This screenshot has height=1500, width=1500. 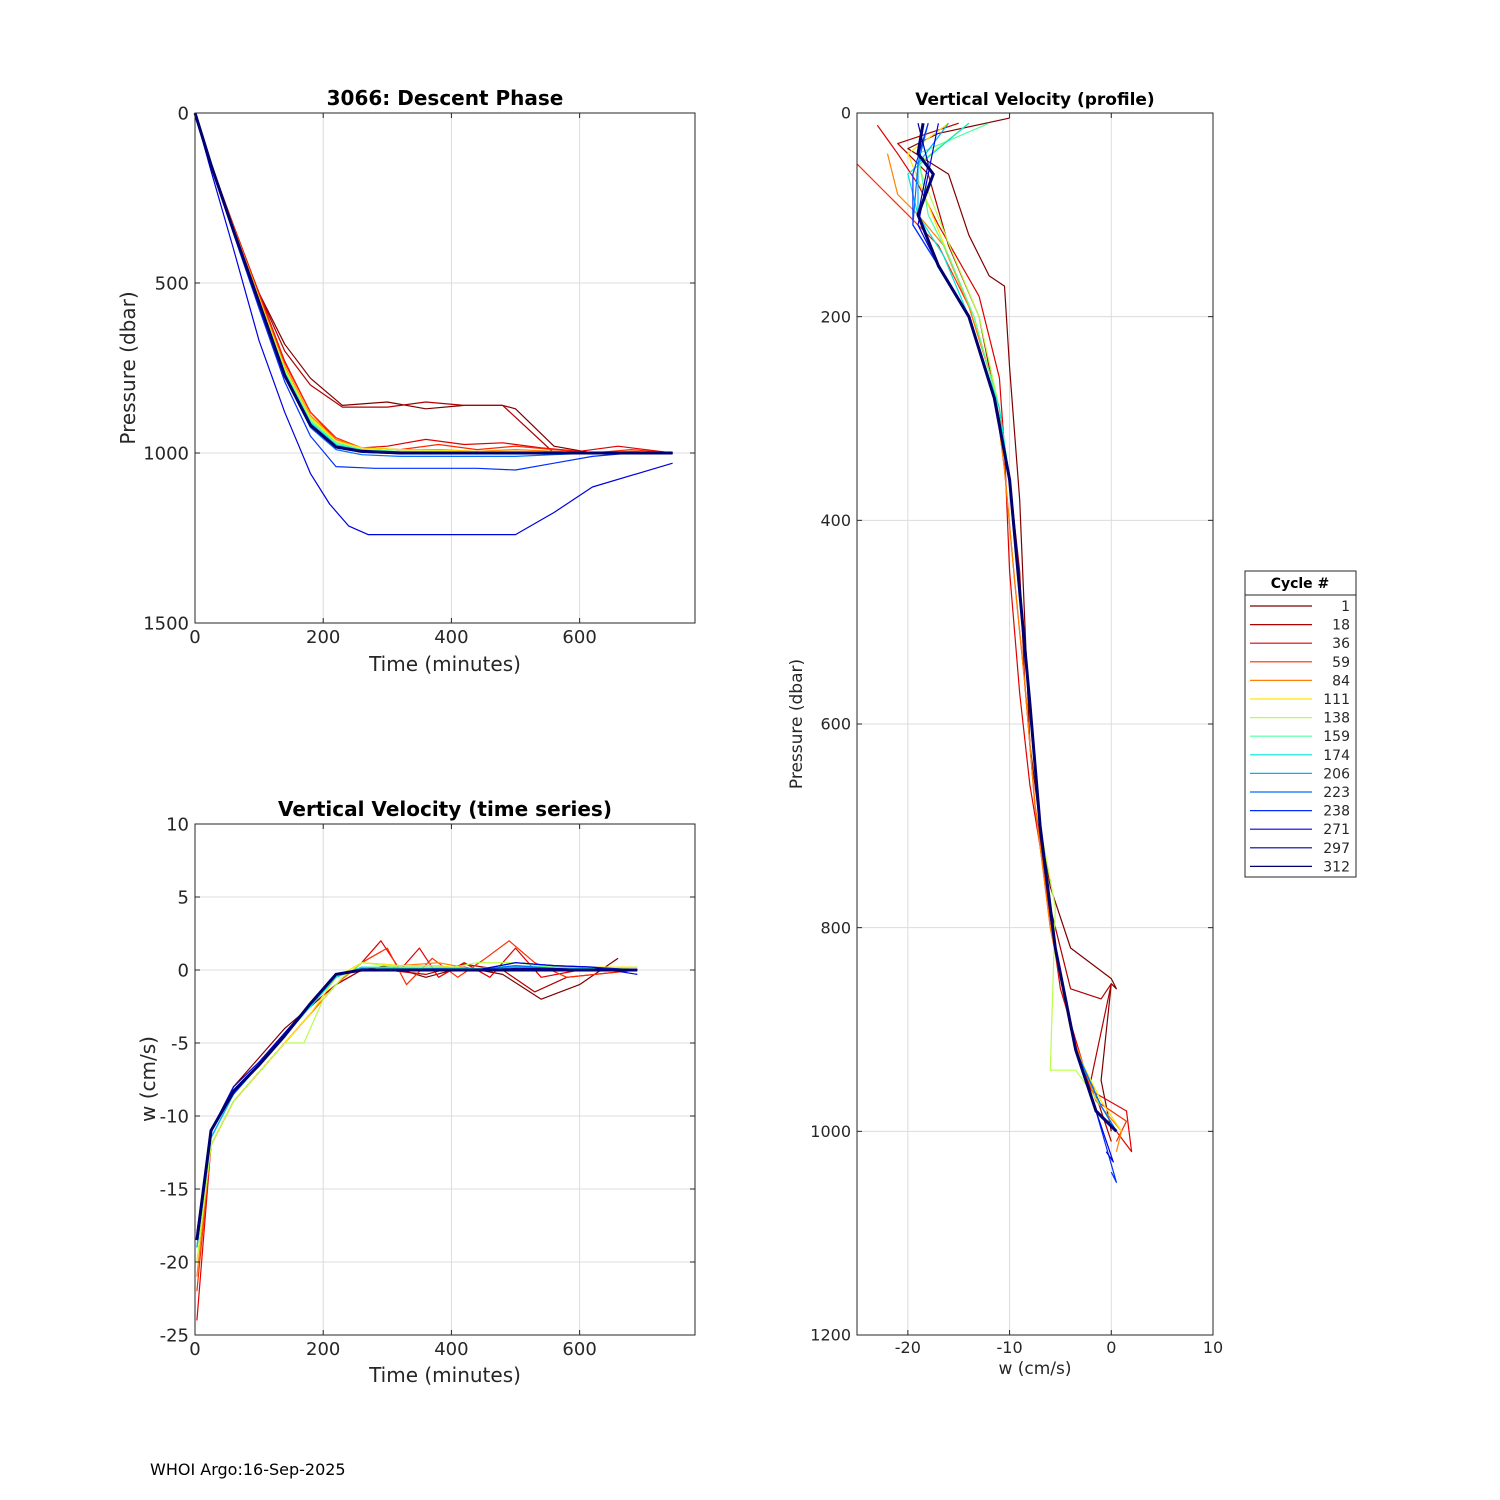 I want to click on vv-time-axes-frame, so click(x=445, y=1079).